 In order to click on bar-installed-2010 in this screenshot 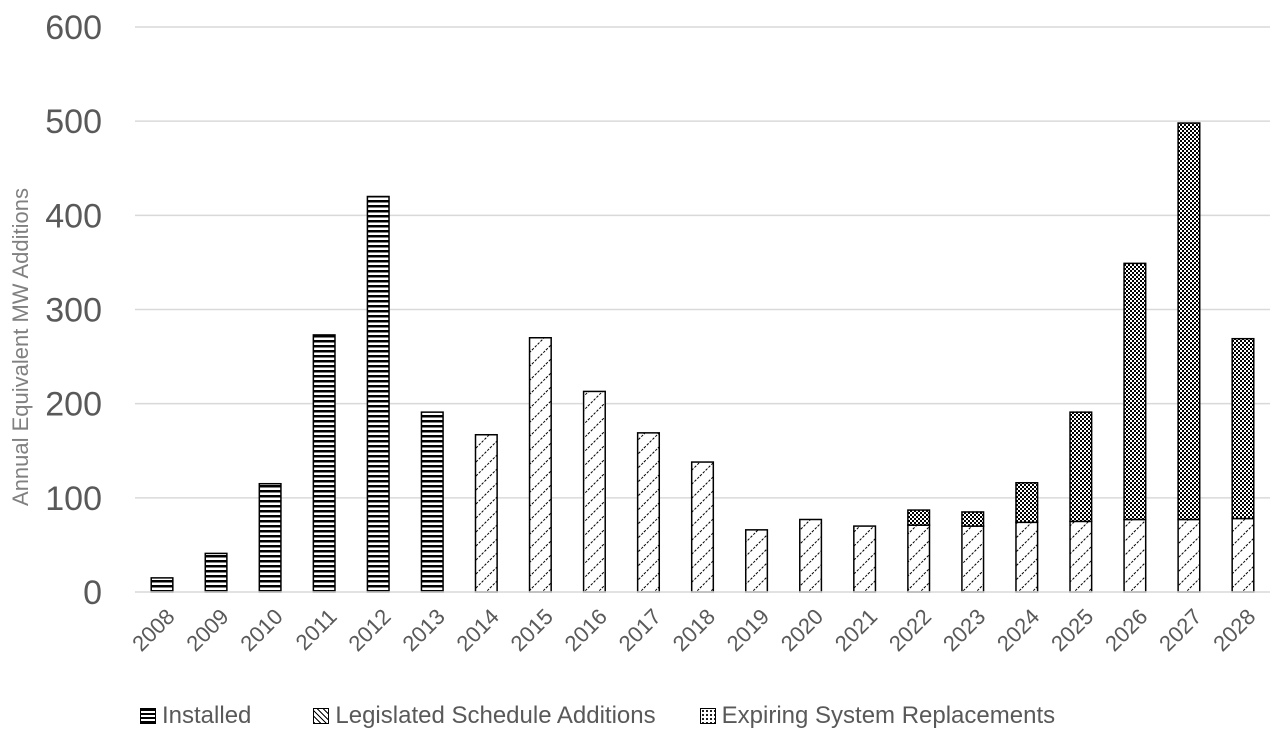, I will do `click(270, 537)`.